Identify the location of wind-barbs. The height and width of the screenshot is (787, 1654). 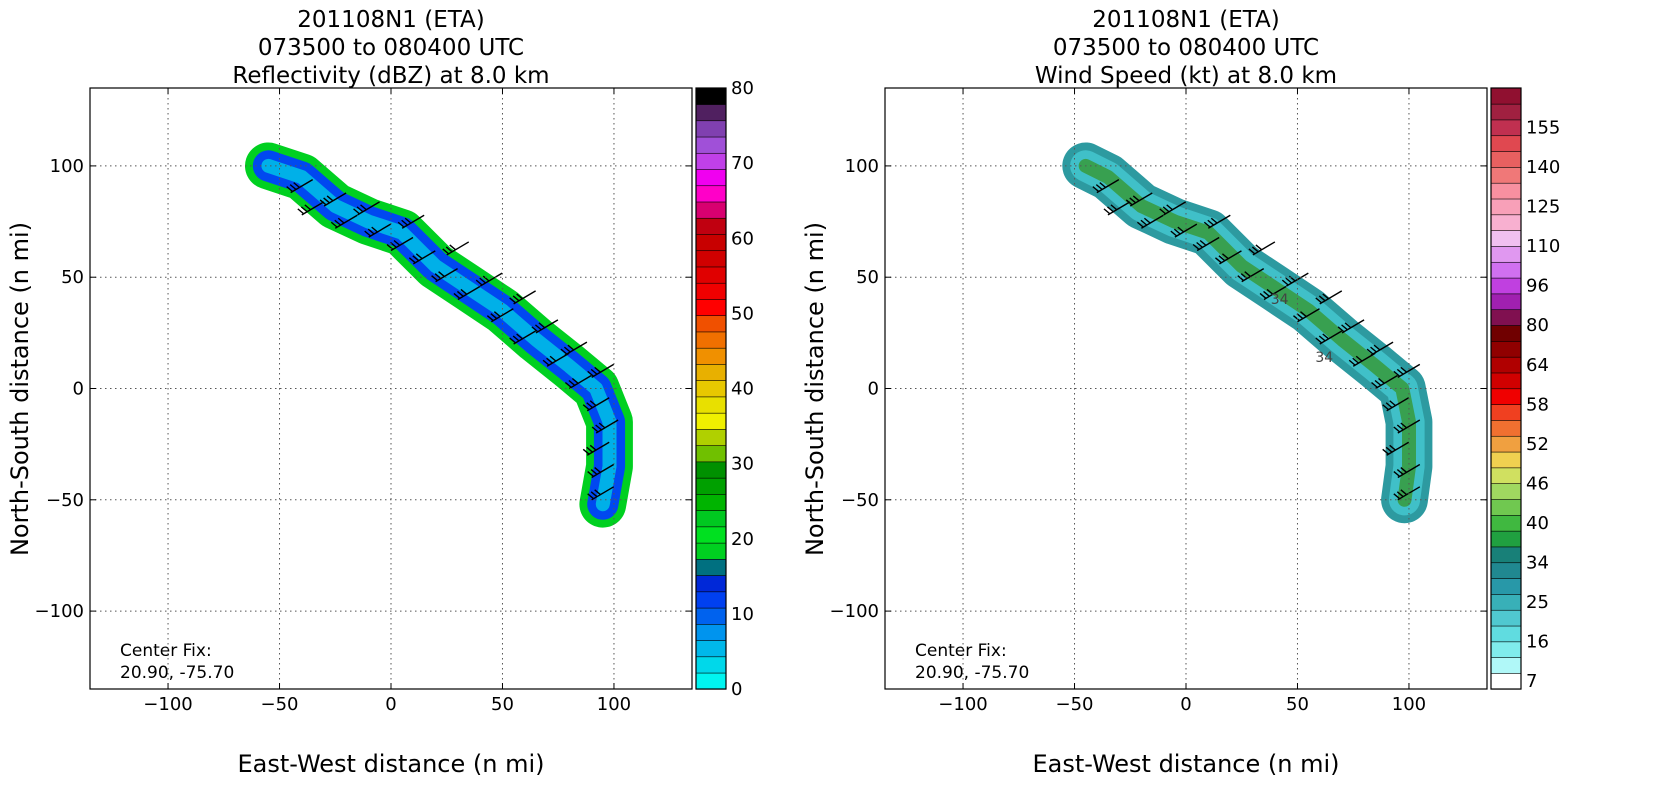
(1256, 340).